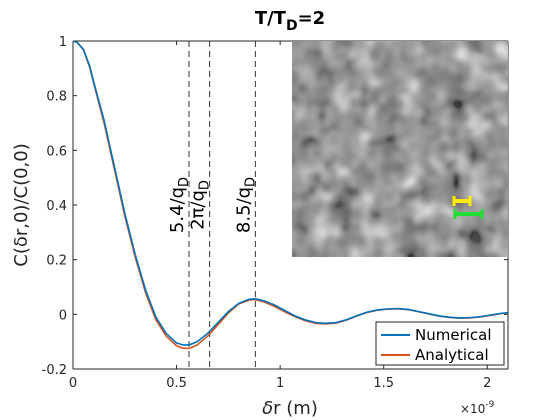 The image size is (560, 420). What do you see at coordinates (21, 205) in the screenshot?
I see `y-axis-label: C(δr,0)/C(0,0)` at bounding box center [21, 205].